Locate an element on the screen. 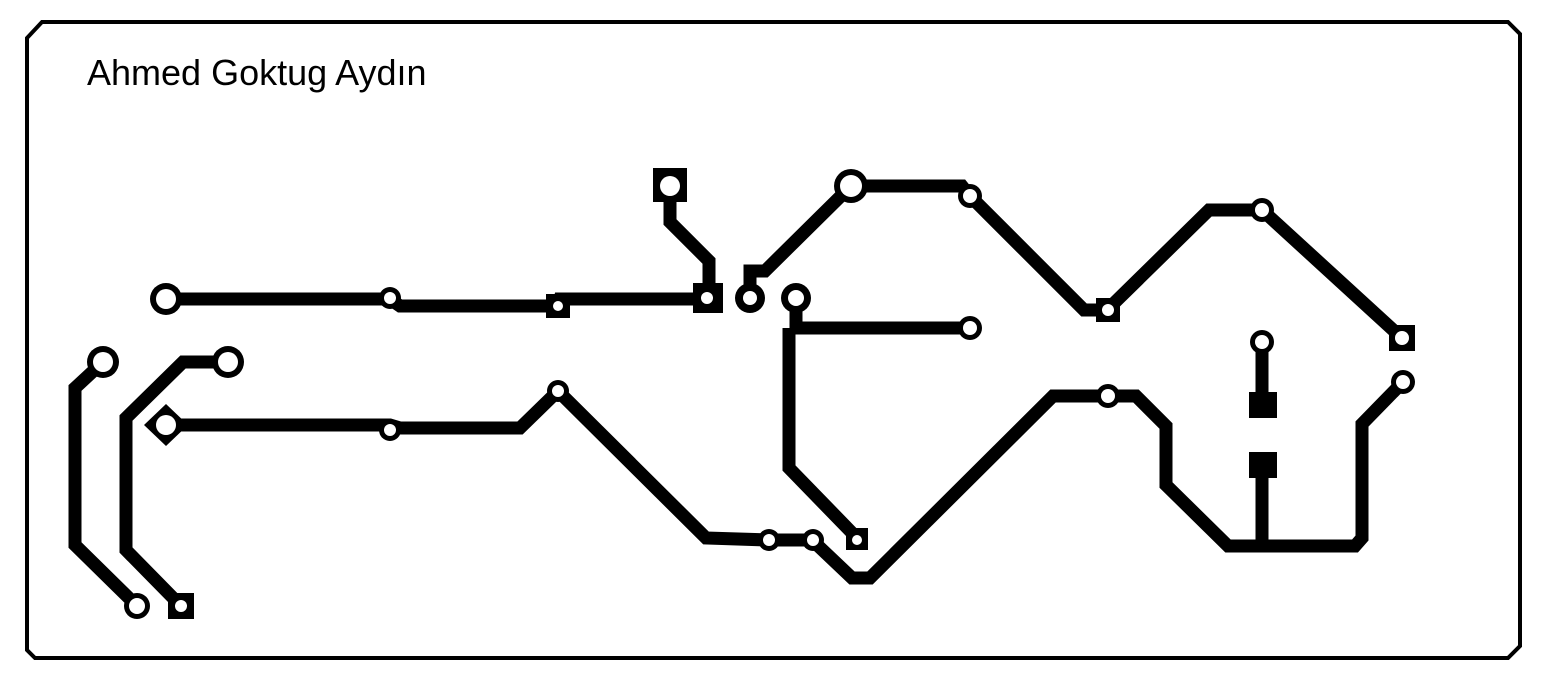 Image resolution: width=1547 pixels, height=690 pixels. trace-top-long is located at coordinates (437, 302).